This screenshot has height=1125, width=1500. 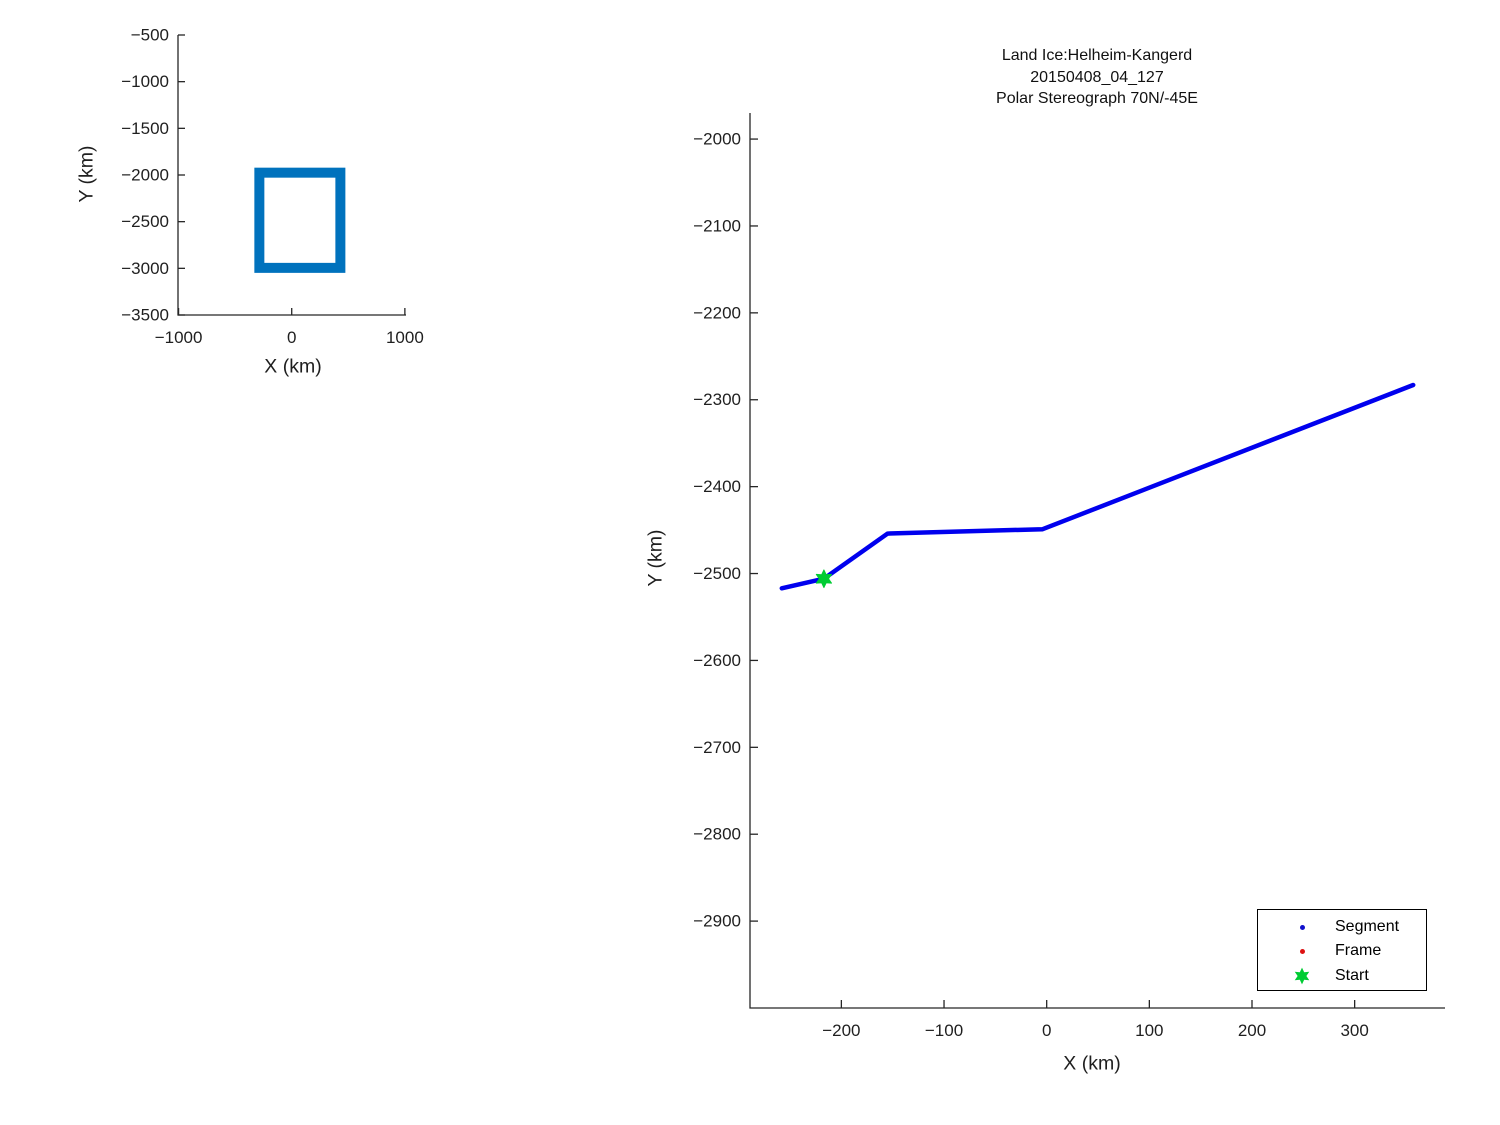 I want to click on title-line-3: Polar Stereograph 70N/-45E, so click(x=1097, y=98).